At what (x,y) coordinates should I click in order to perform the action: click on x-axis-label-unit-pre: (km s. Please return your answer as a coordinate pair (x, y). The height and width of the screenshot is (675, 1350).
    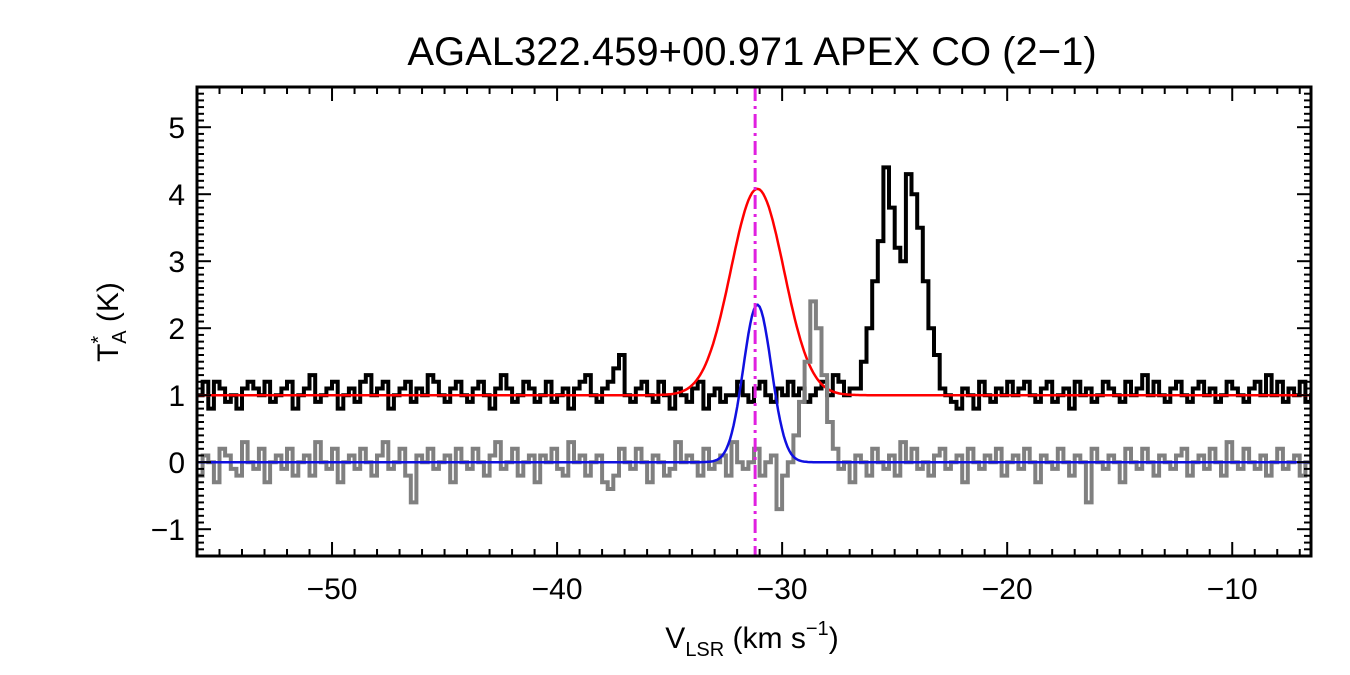
    Looking at the image, I should click on (765, 638).